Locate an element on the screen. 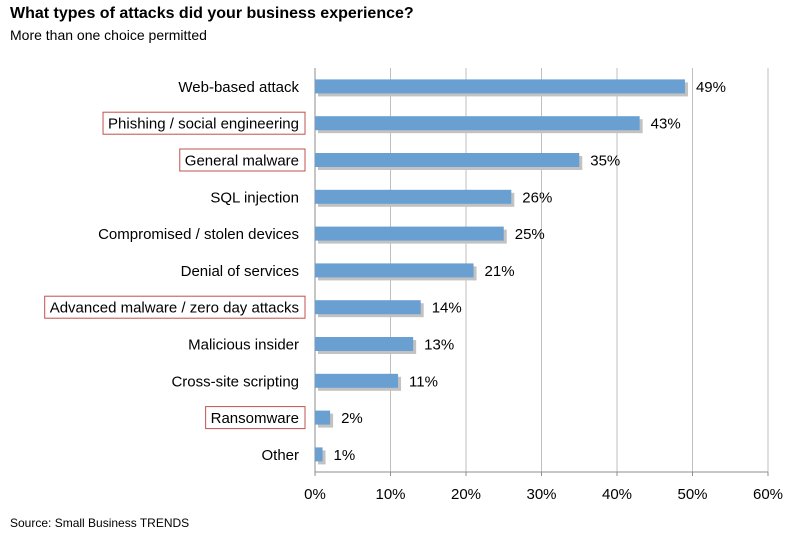 The width and height of the screenshot is (800, 542). category-label: Cross-site scripting is located at coordinates (235, 381).